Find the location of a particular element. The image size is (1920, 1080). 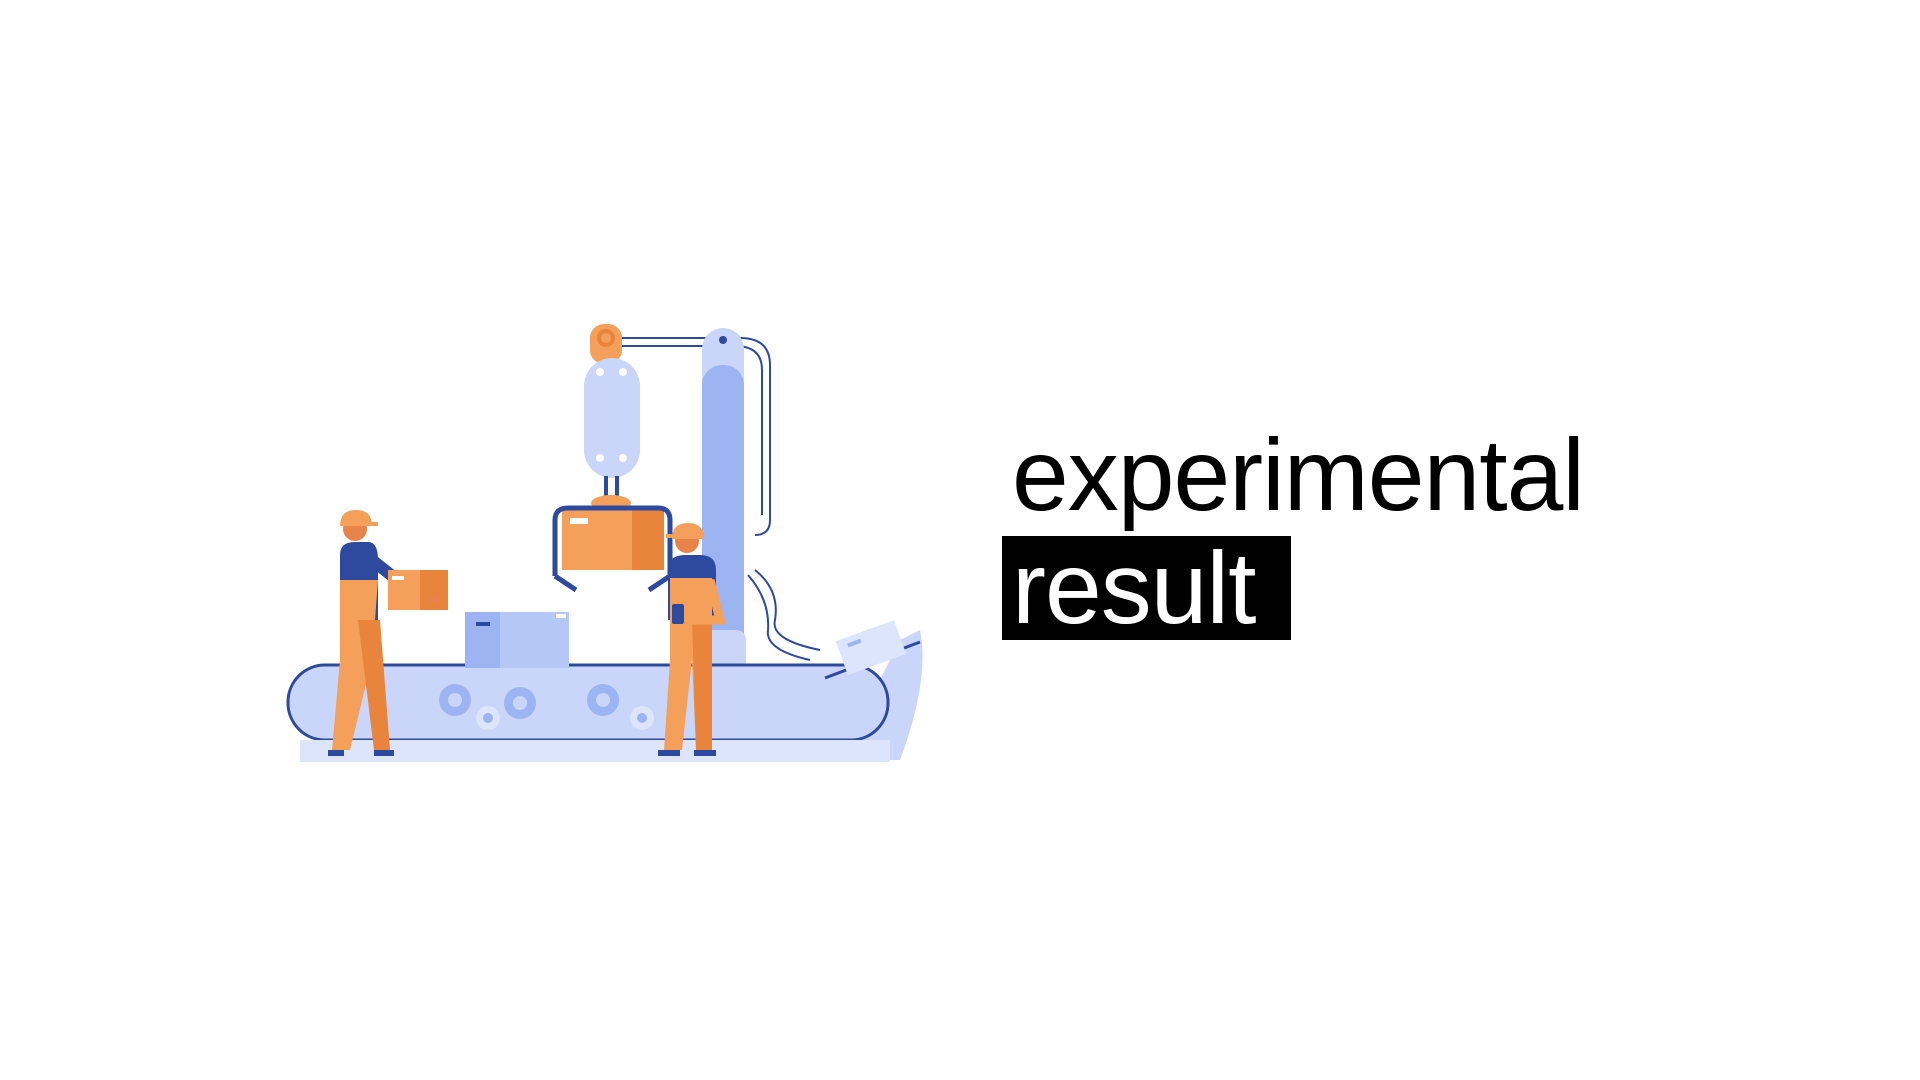

factory-illustration-svg is located at coordinates (604, 543).